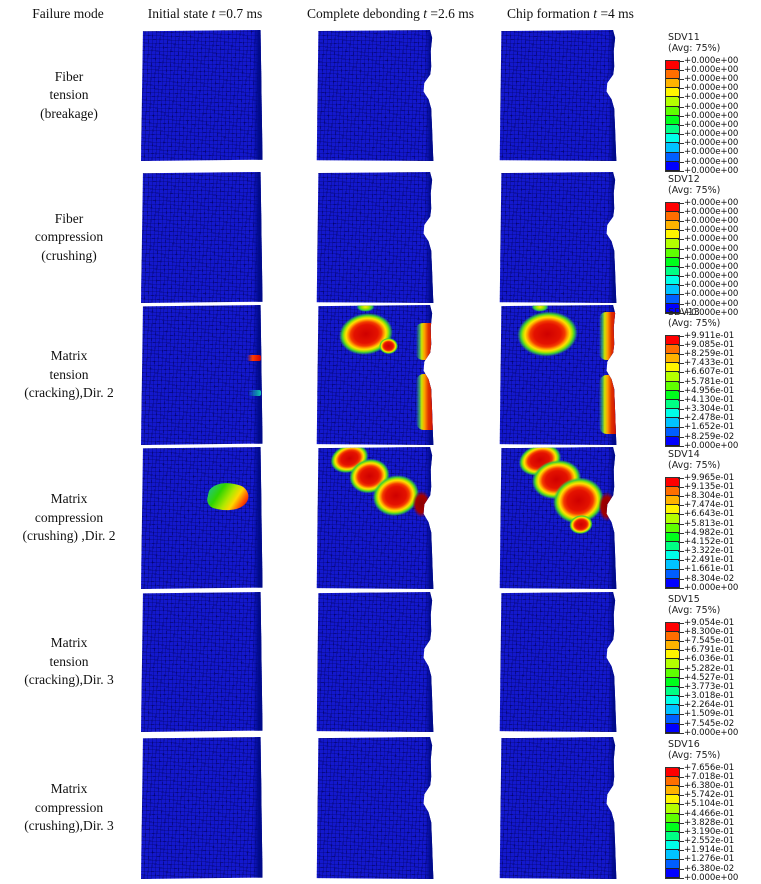  I want to click on column-header-complete-debonding: Complete debonding t =2.6 ms, so click(390, 14).